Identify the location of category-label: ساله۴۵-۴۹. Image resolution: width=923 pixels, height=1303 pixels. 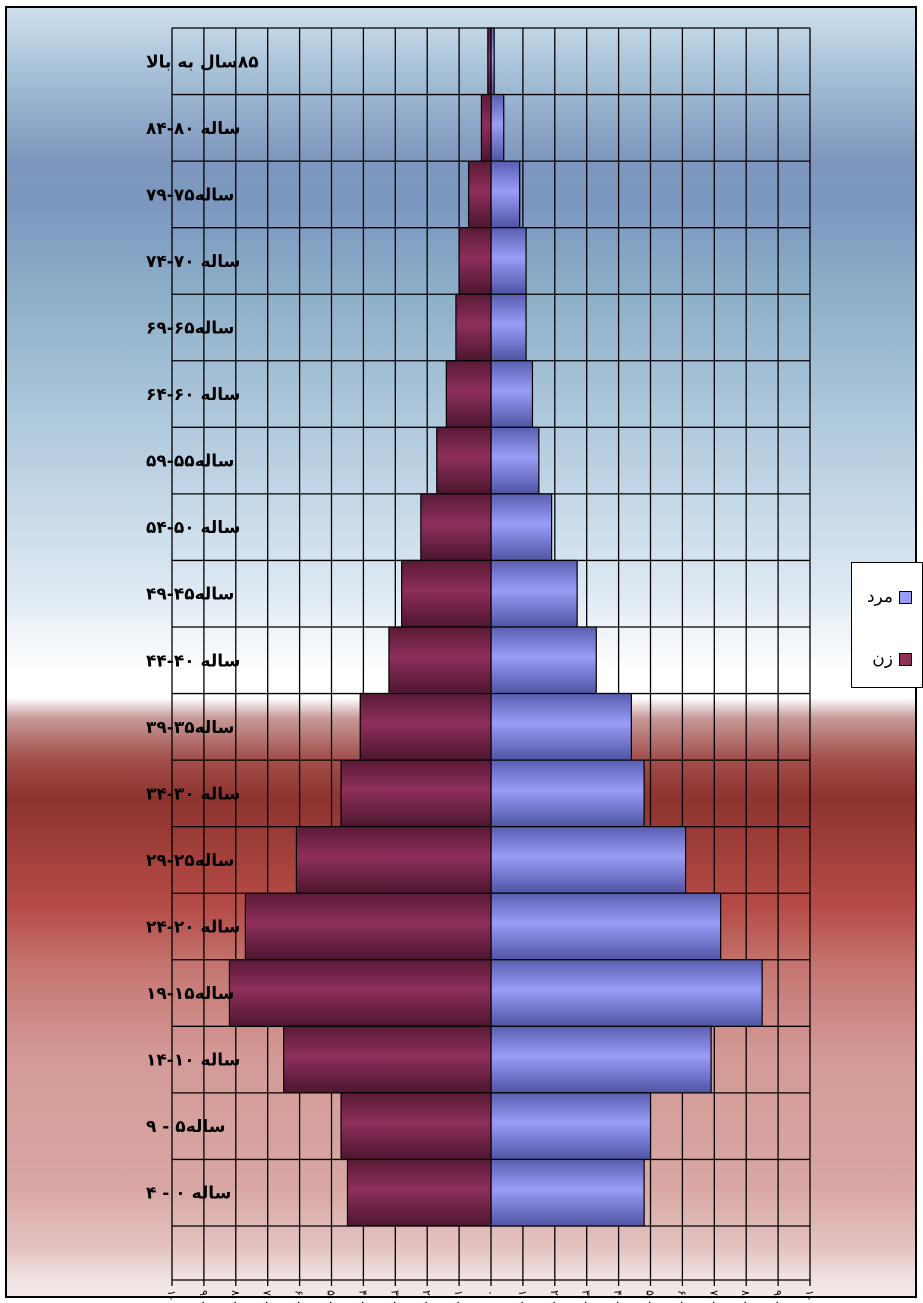
(190, 595).